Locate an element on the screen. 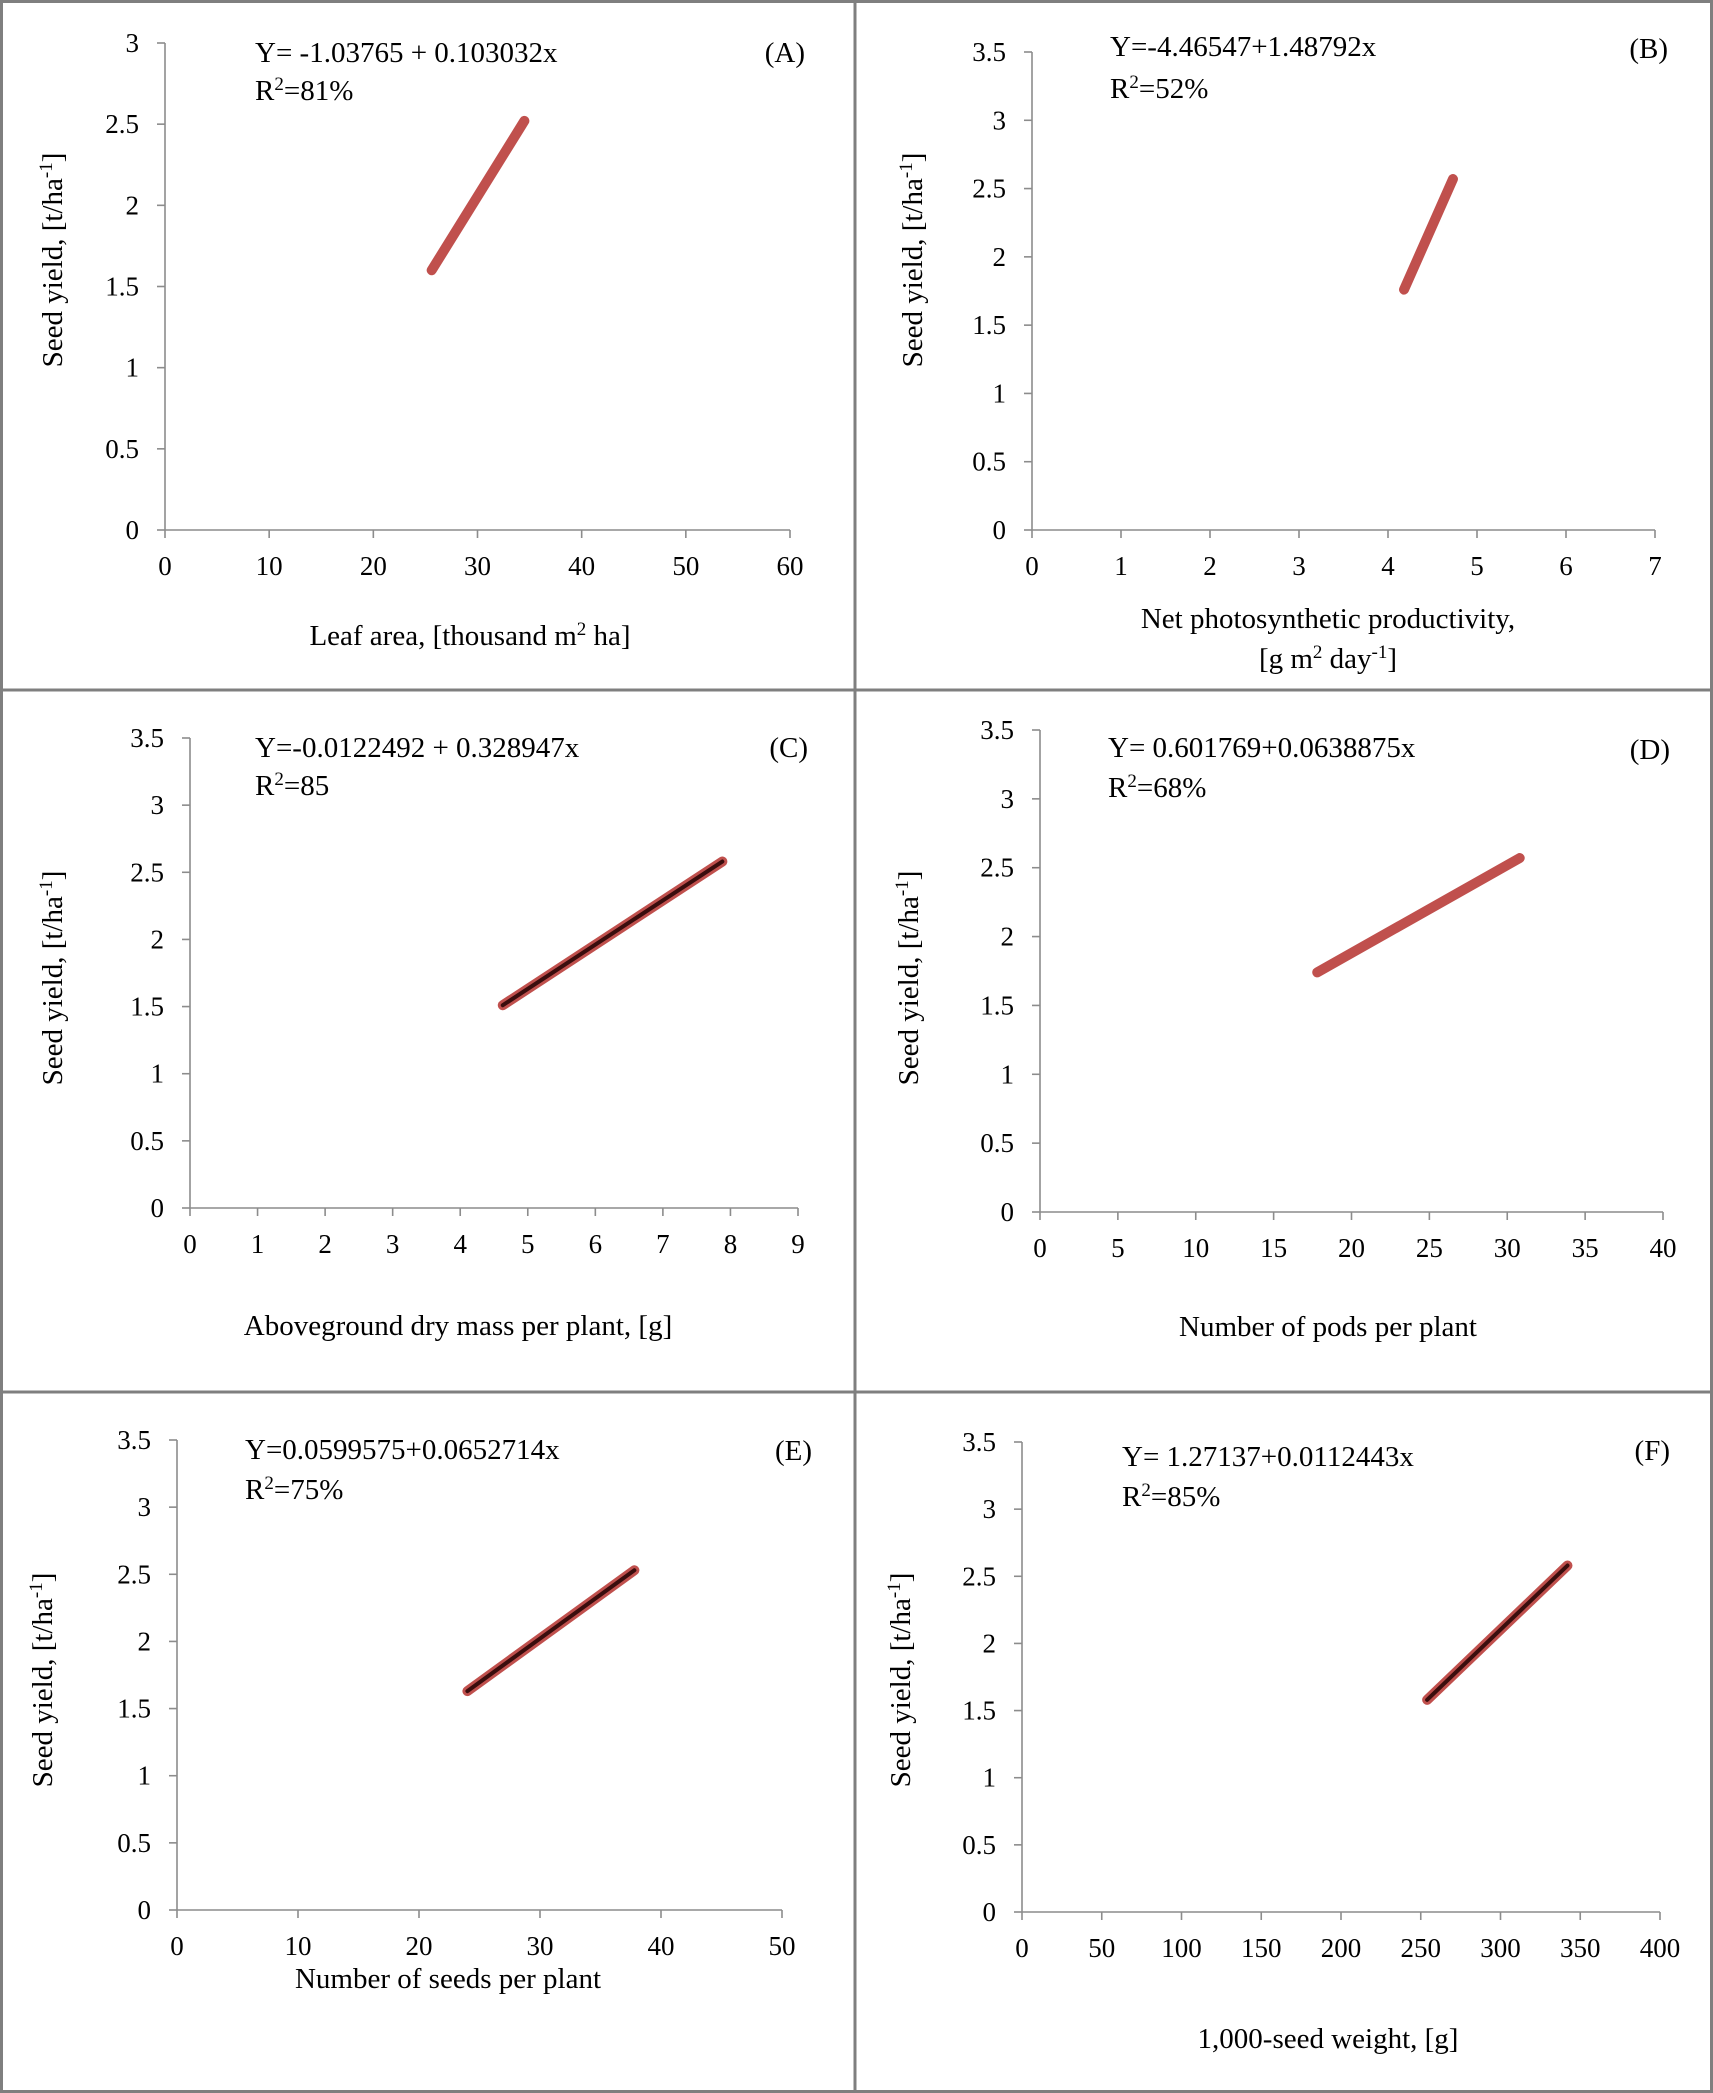 Image resolution: width=1713 pixels, height=2093 pixels. r-squared: R2=68% is located at coordinates (1157, 788).